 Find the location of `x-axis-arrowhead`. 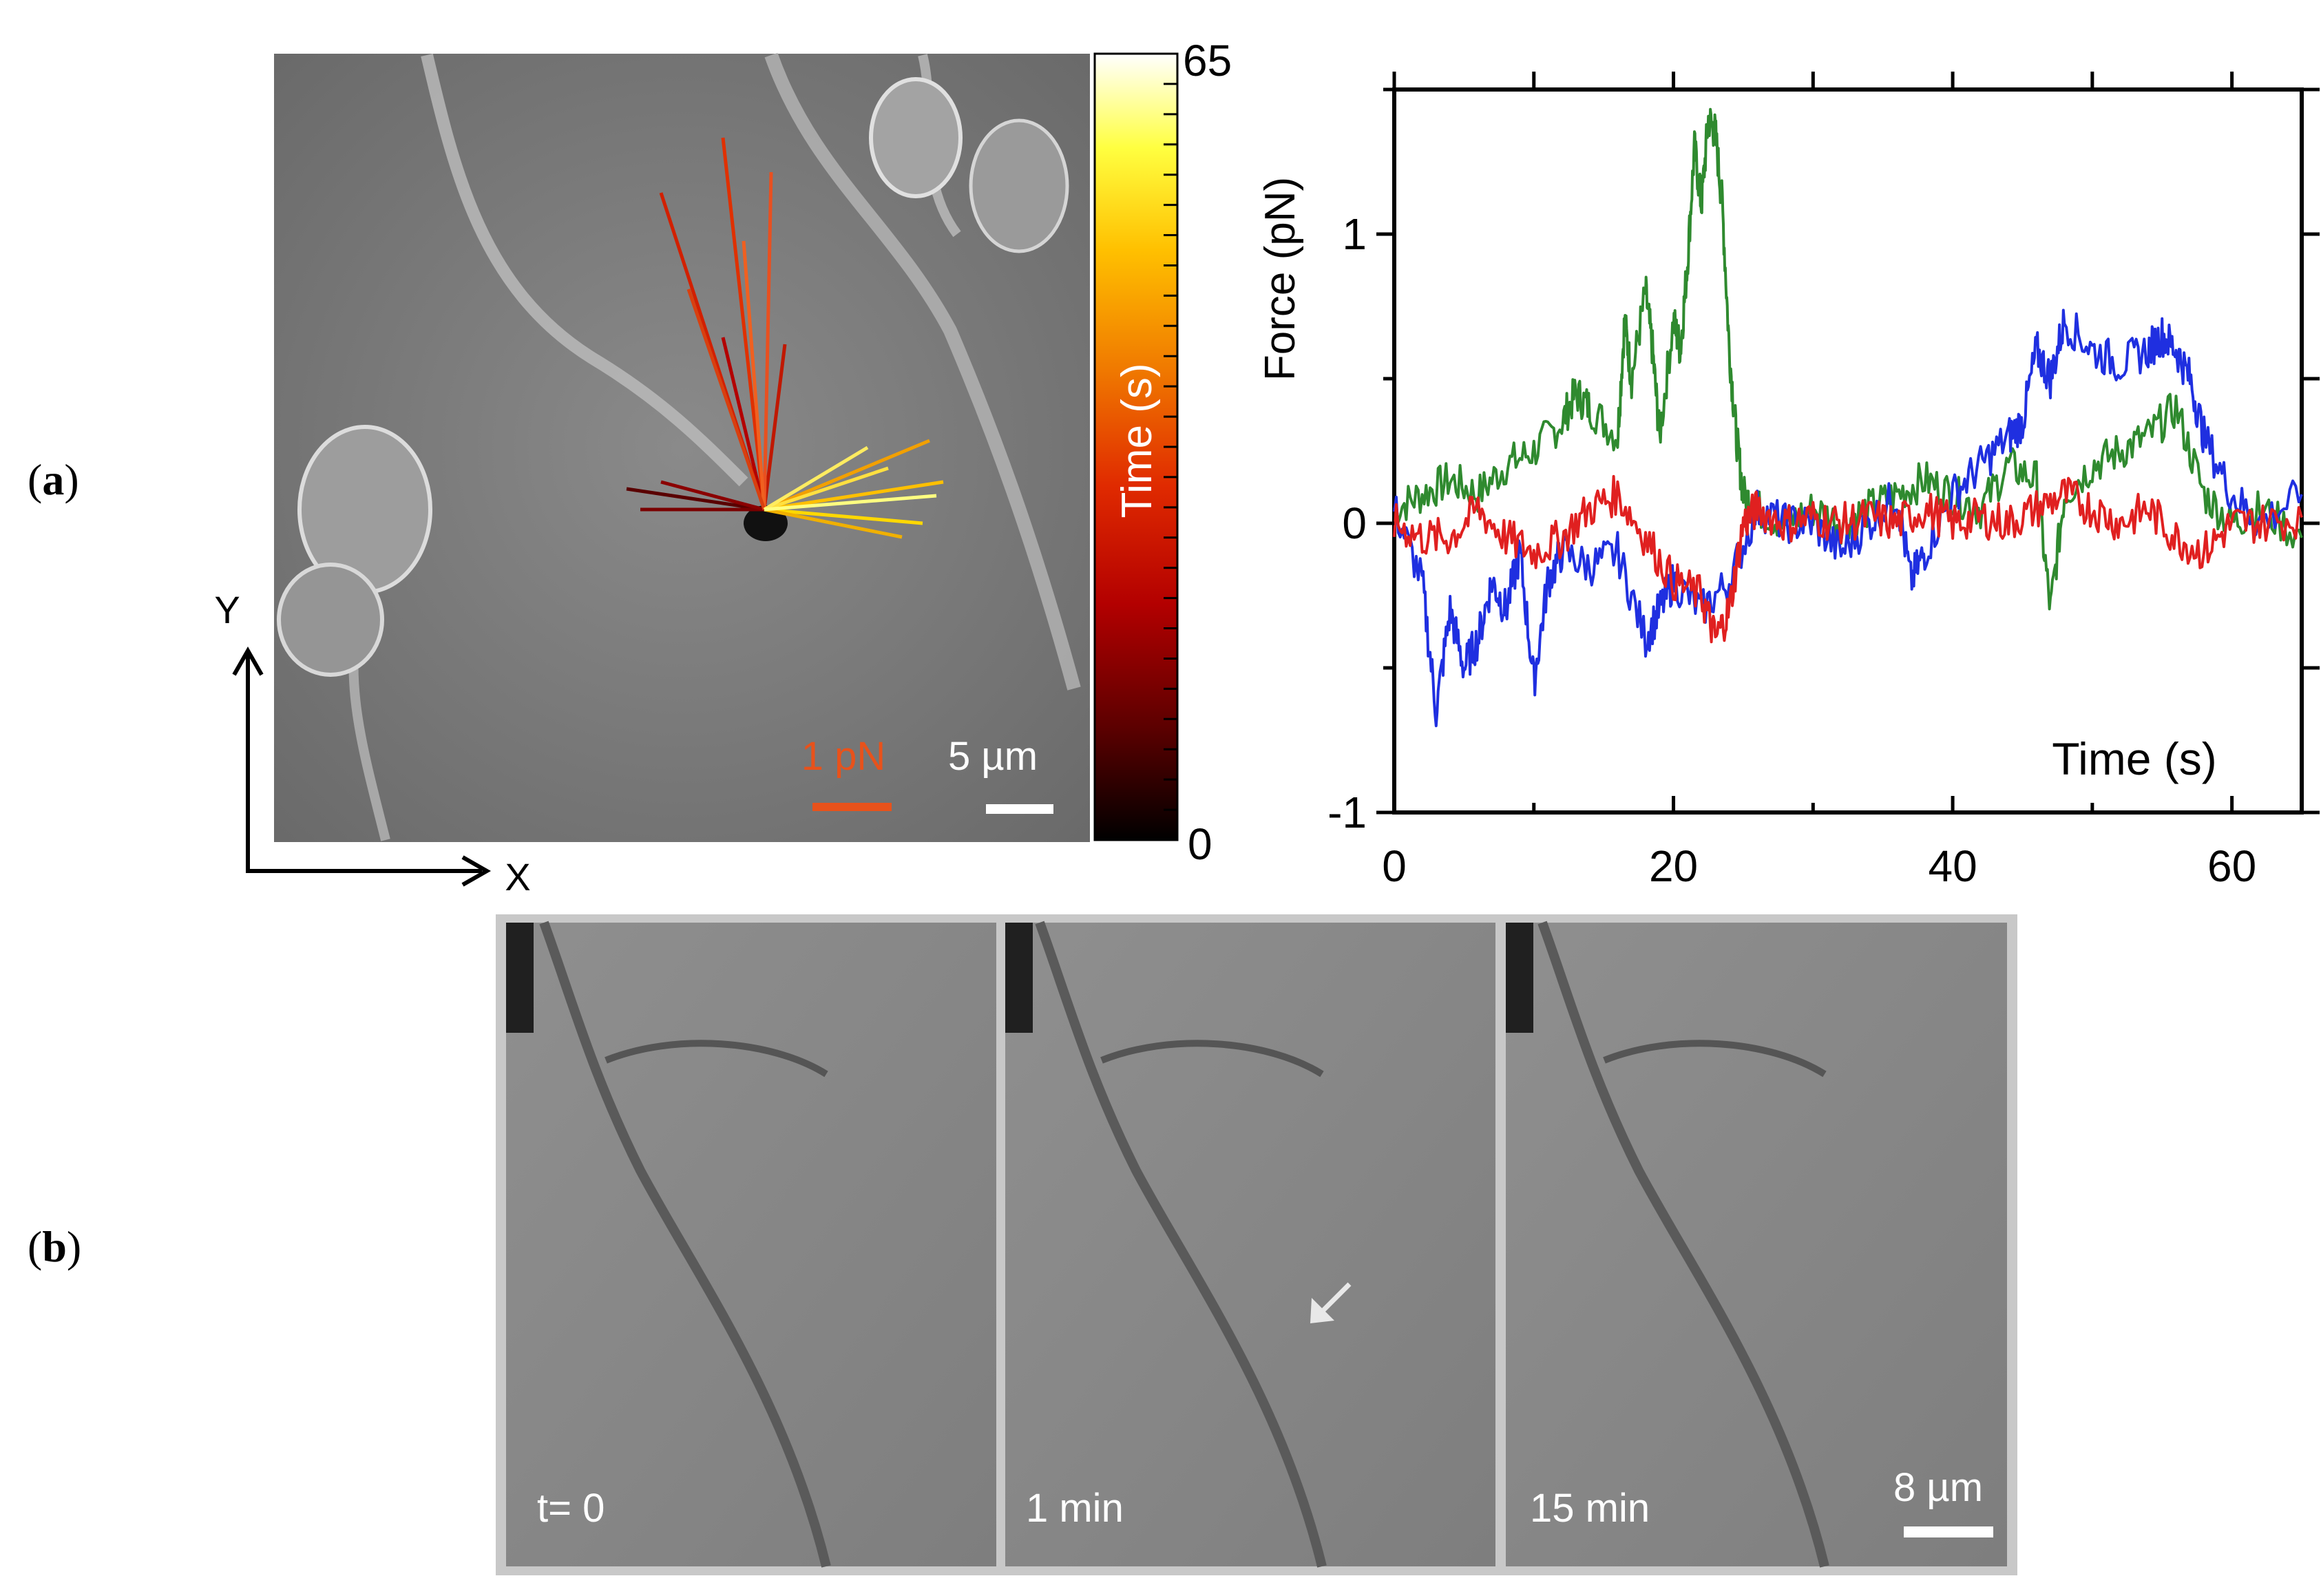

x-axis-arrowhead is located at coordinates (477, 871).